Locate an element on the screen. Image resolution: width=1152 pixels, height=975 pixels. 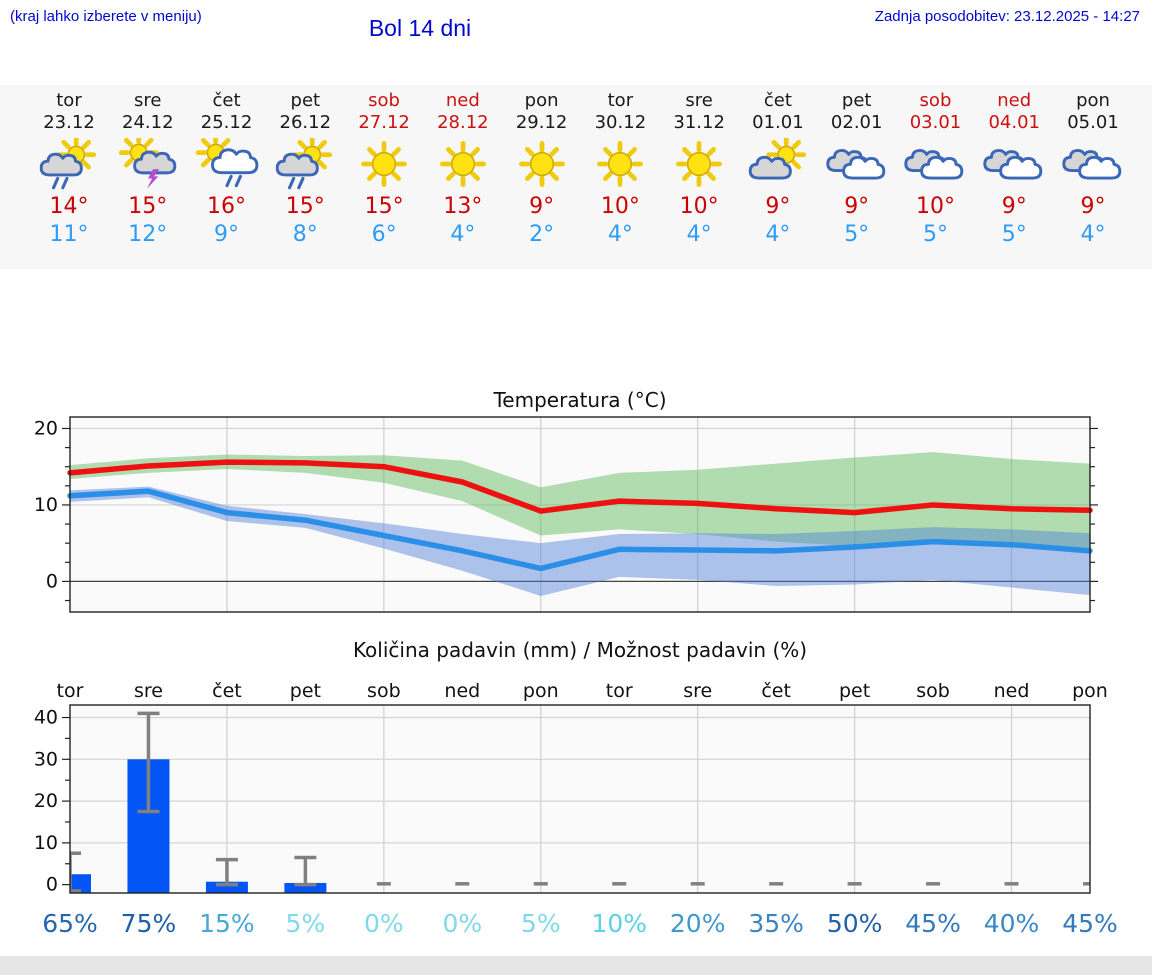
precip-probability-label: 35% is located at coordinates (776, 923).